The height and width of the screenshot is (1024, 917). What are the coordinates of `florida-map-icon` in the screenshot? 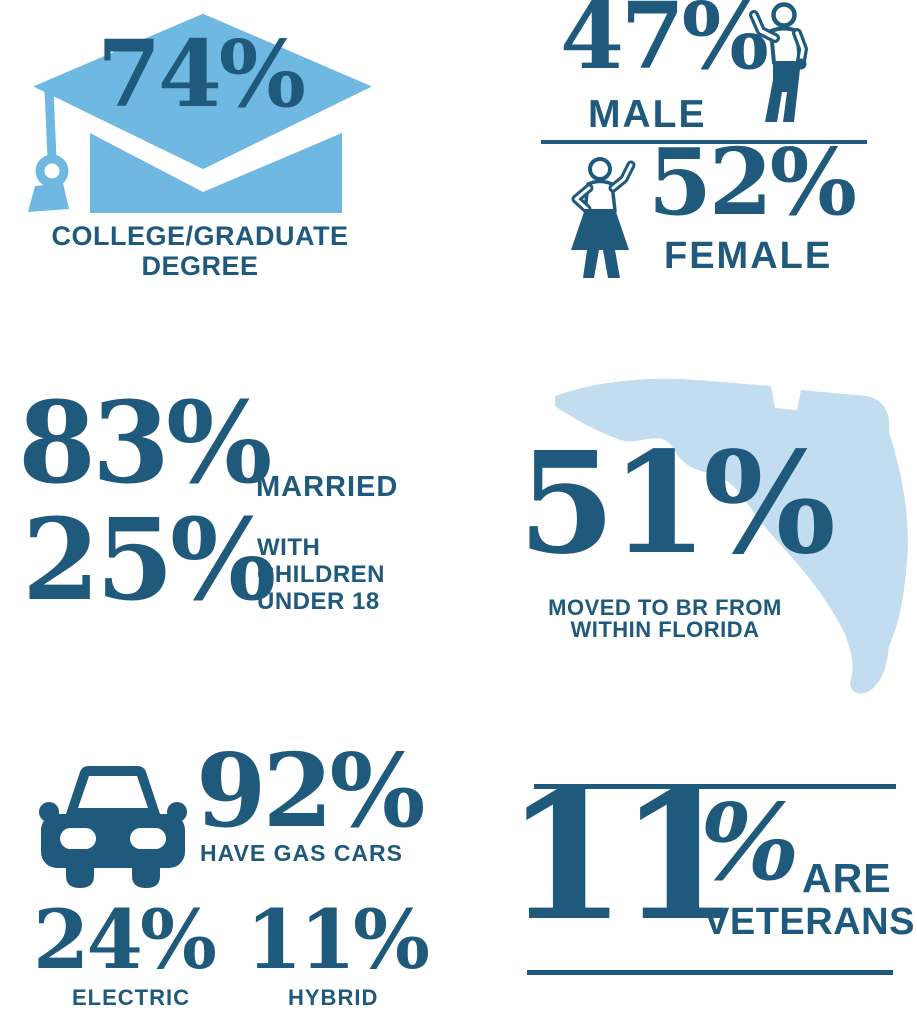 It's located at (731, 536).